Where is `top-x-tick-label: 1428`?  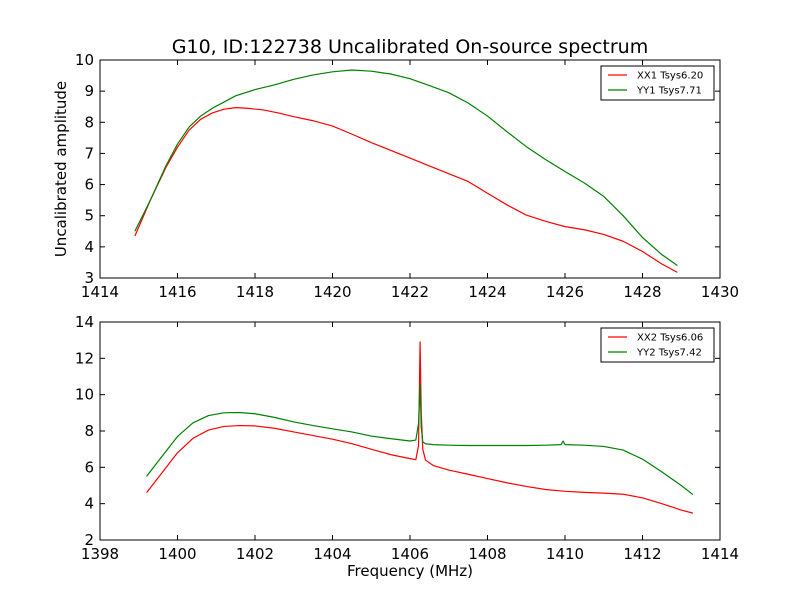 top-x-tick-label: 1428 is located at coordinates (642, 292).